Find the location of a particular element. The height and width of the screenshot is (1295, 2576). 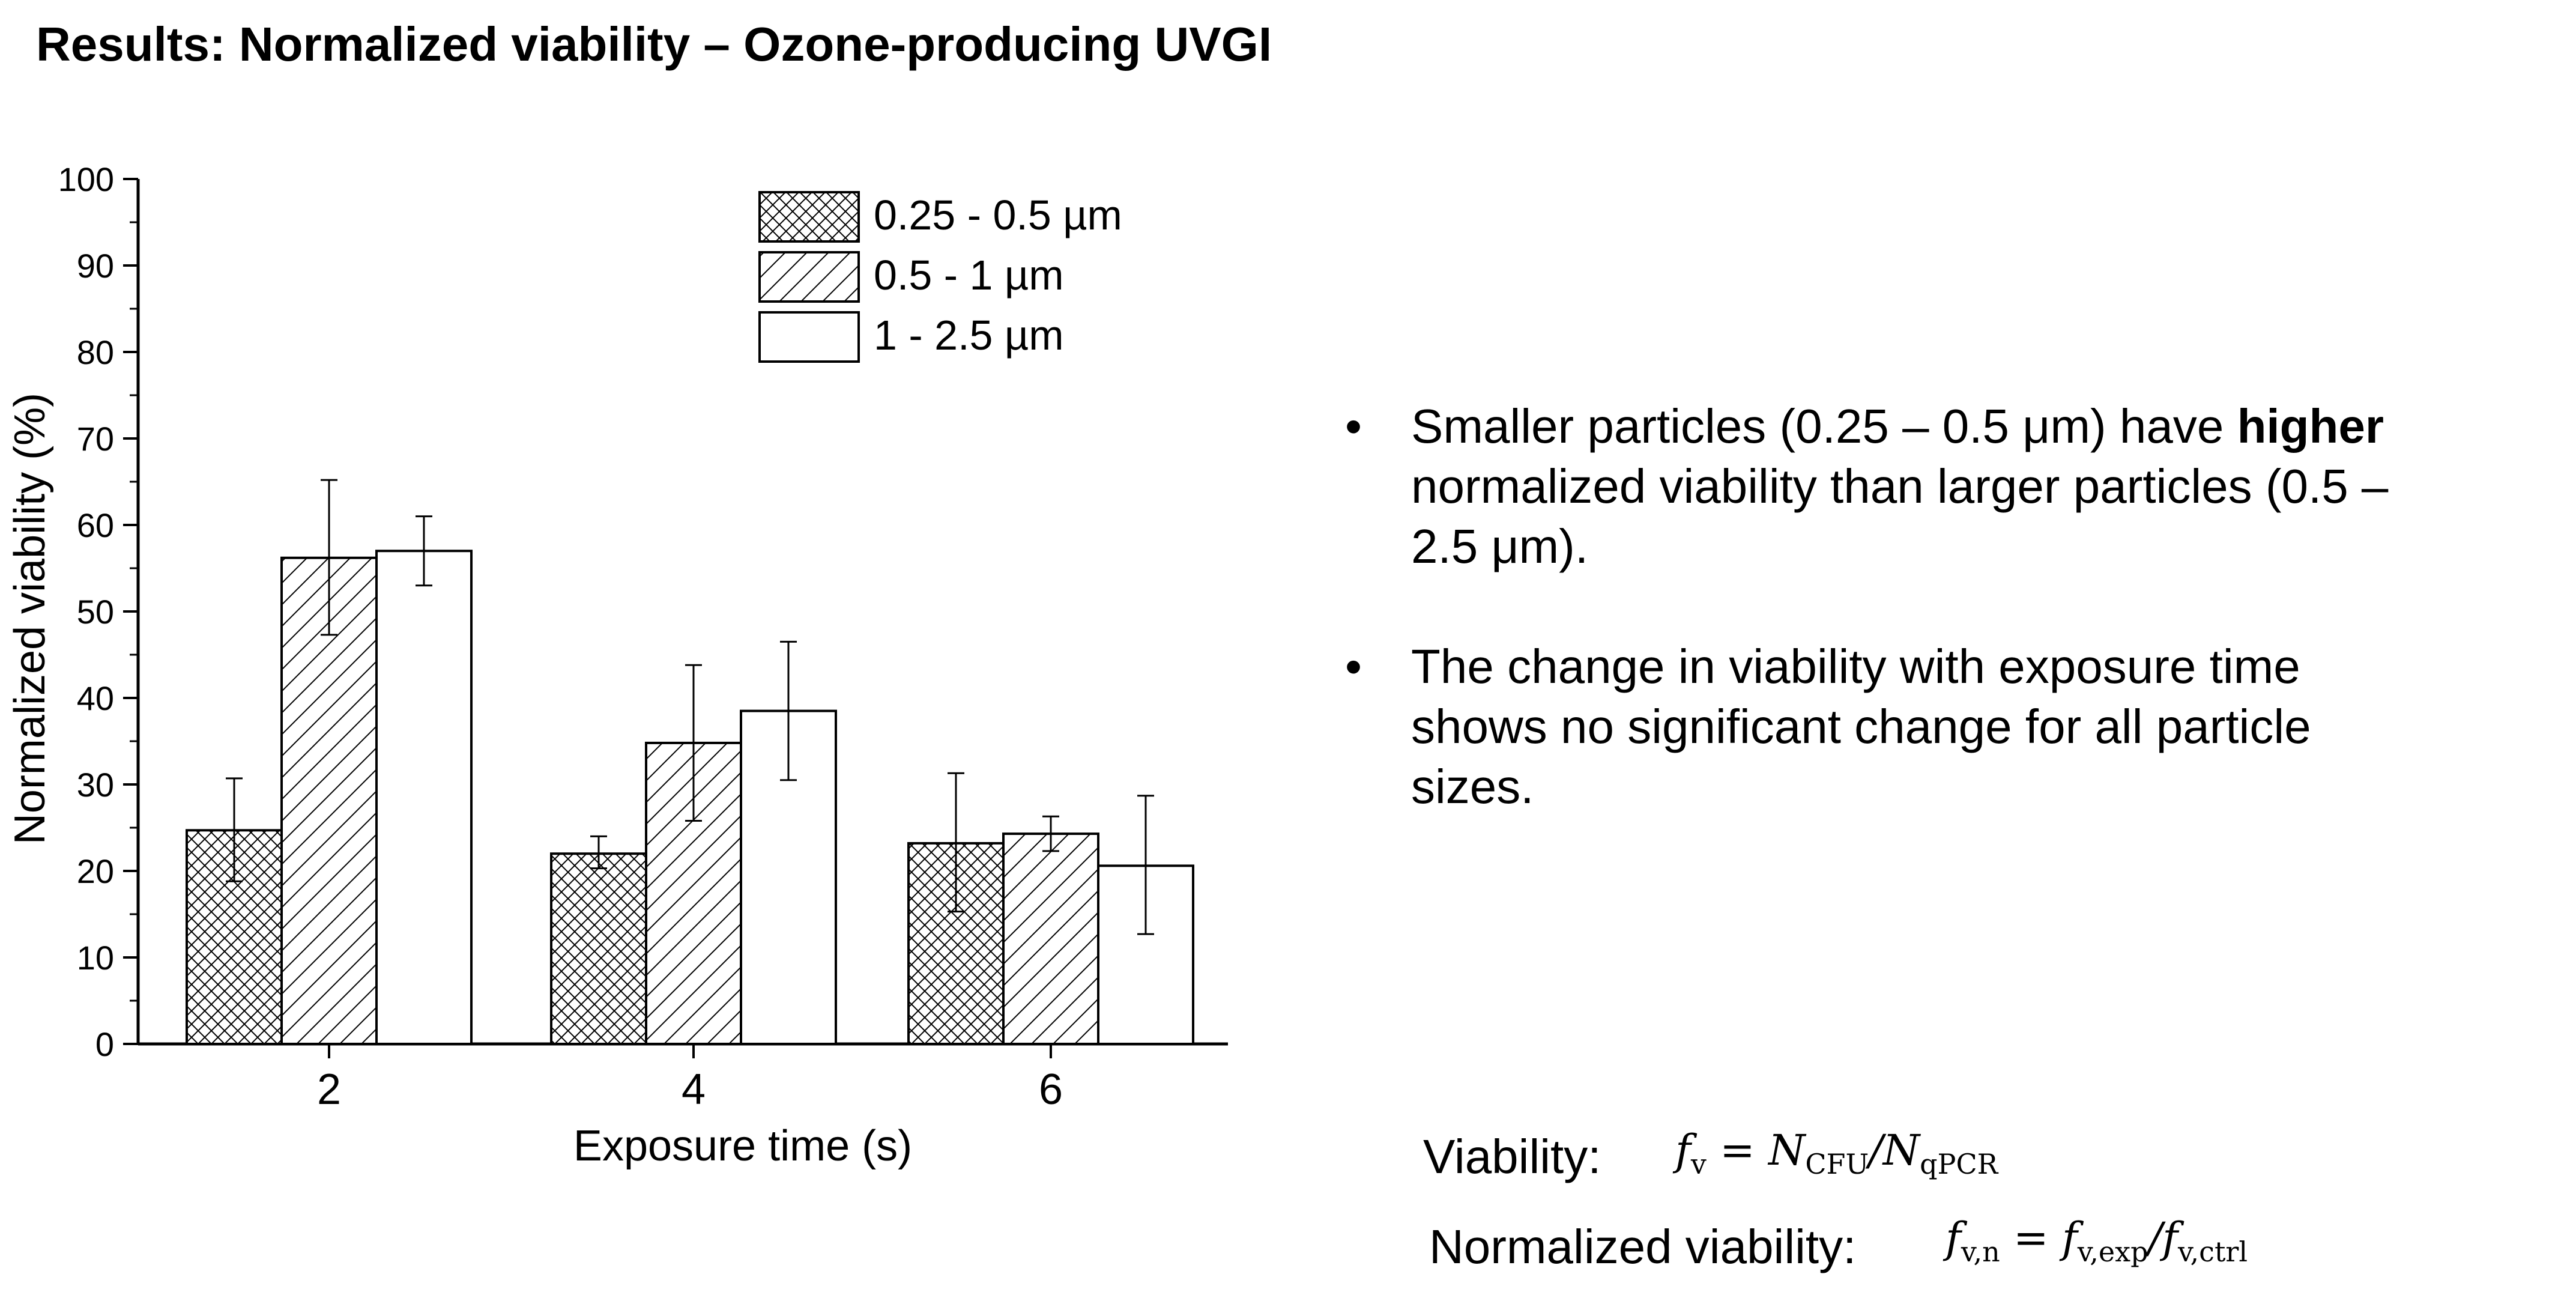

x-tick-label: 4 is located at coordinates (694, 1090).